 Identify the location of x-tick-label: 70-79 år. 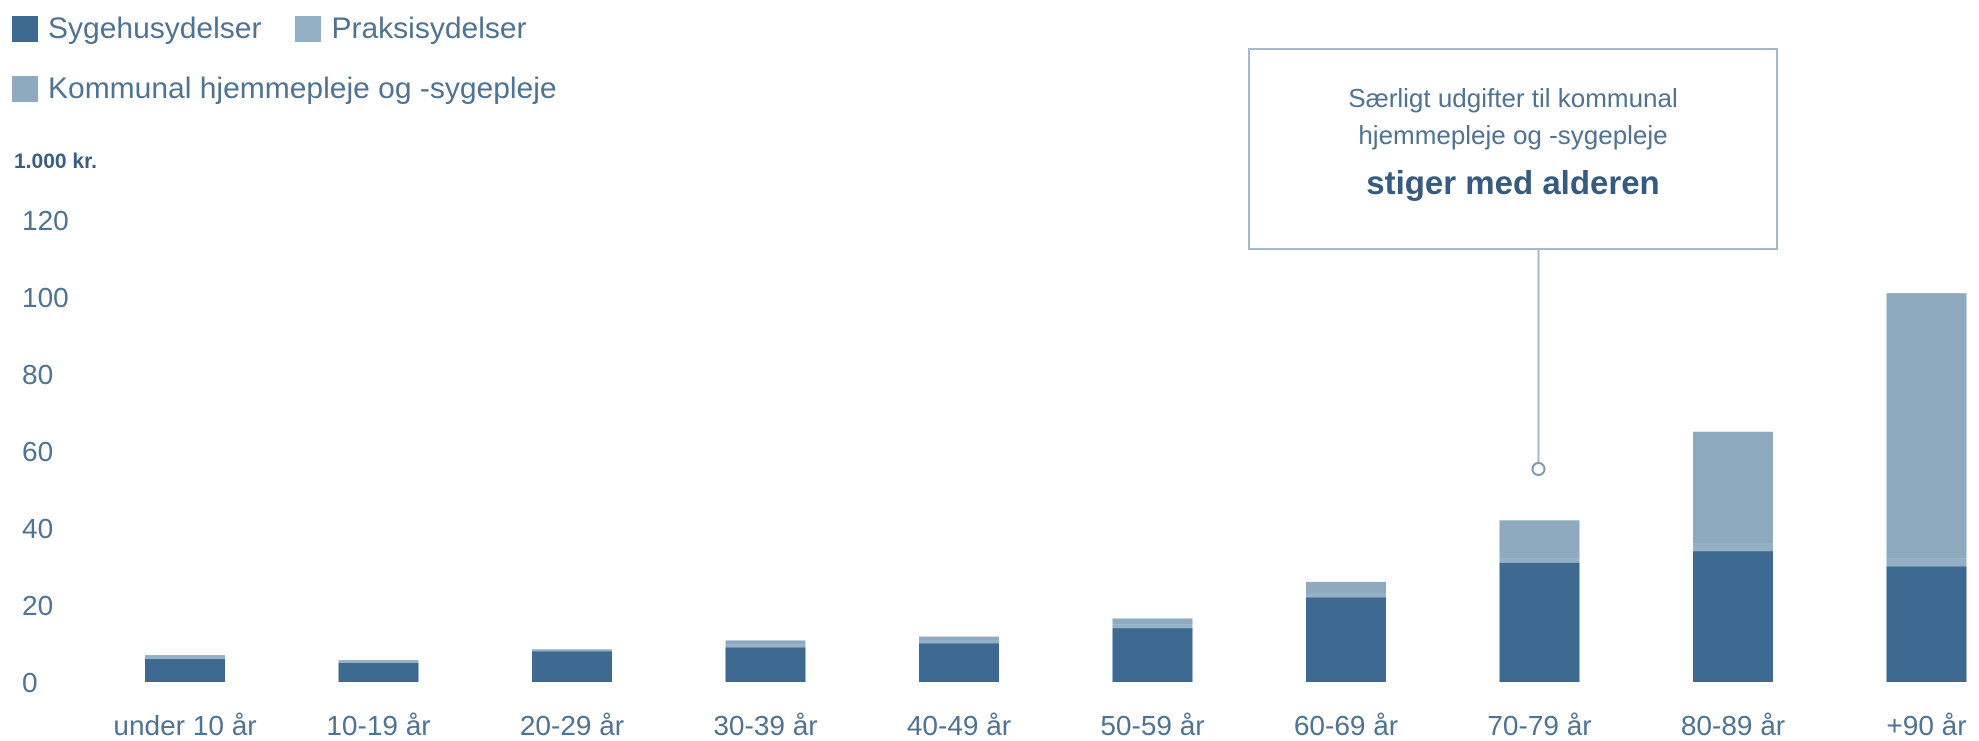
(1539, 725).